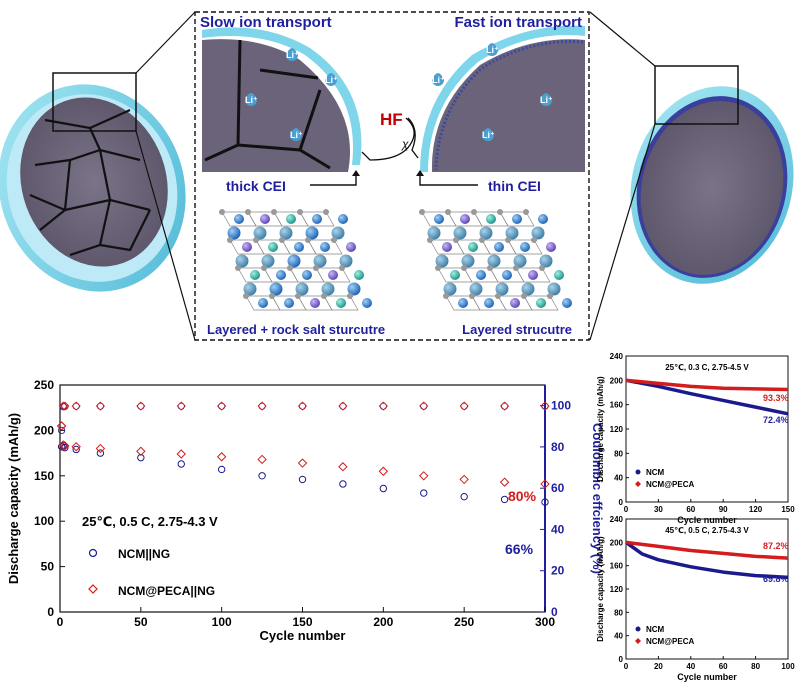  I want to click on y-tick-label: 150, so click(44, 476).